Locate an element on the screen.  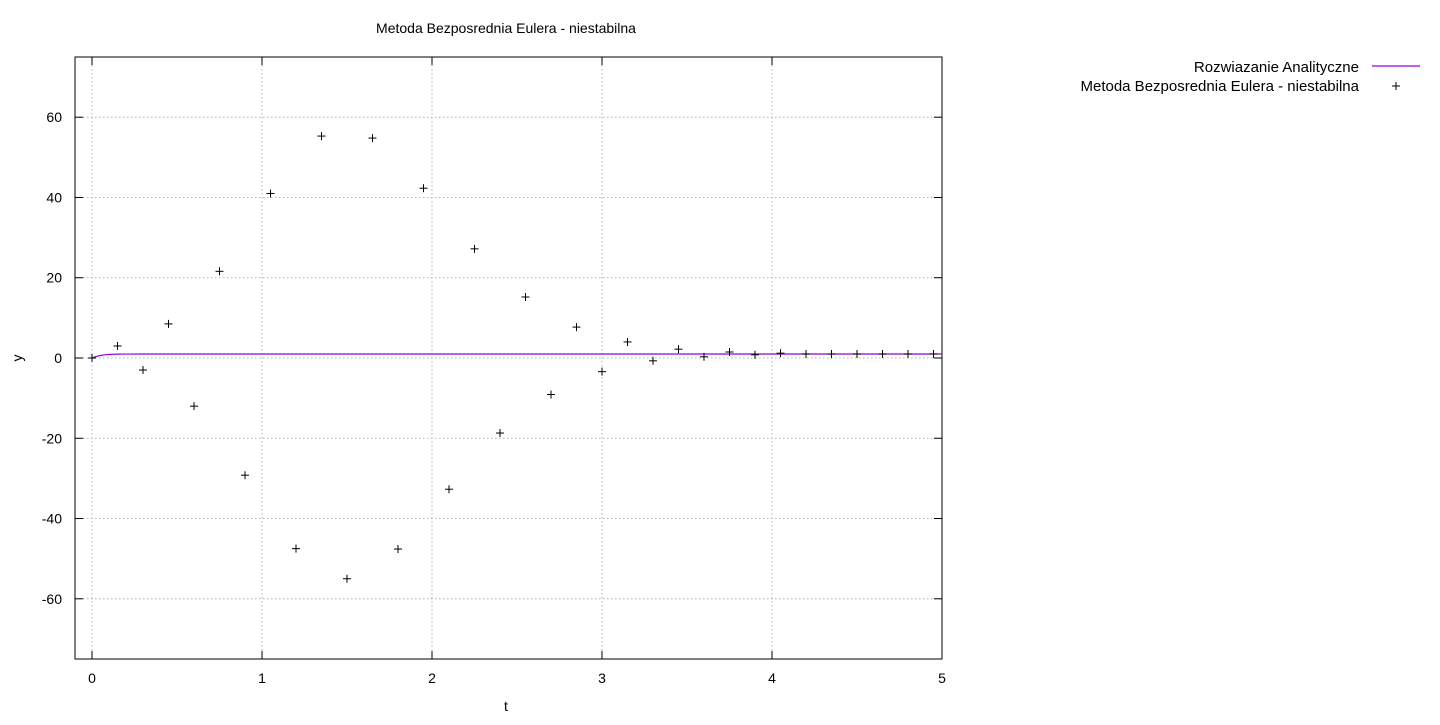
y-tick-label: 0 is located at coordinates (58, 358).